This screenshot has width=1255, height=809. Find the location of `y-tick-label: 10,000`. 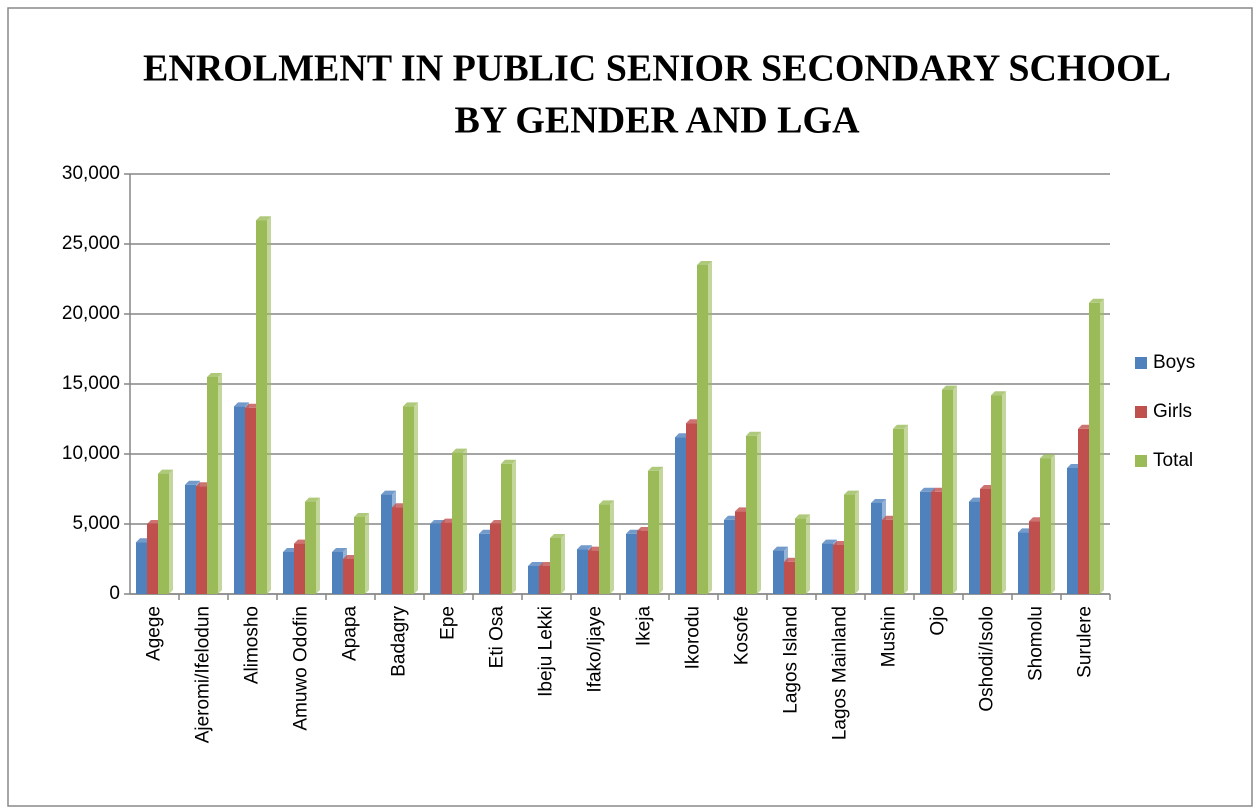

y-tick-label: 10,000 is located at coordinates (91, 453).